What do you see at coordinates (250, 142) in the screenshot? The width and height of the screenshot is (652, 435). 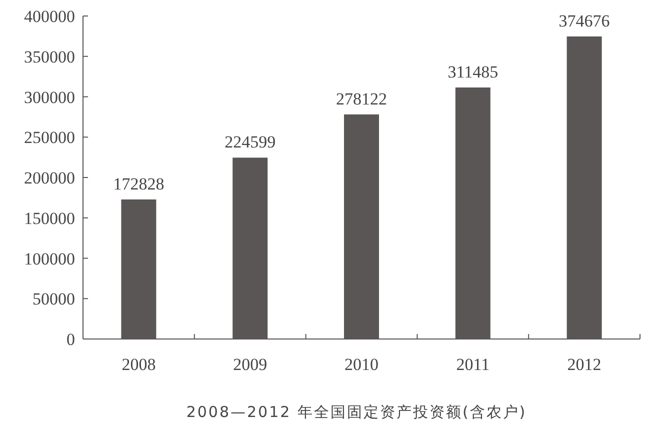 I see `data-label: 224599` at bounding box center [250, 142].